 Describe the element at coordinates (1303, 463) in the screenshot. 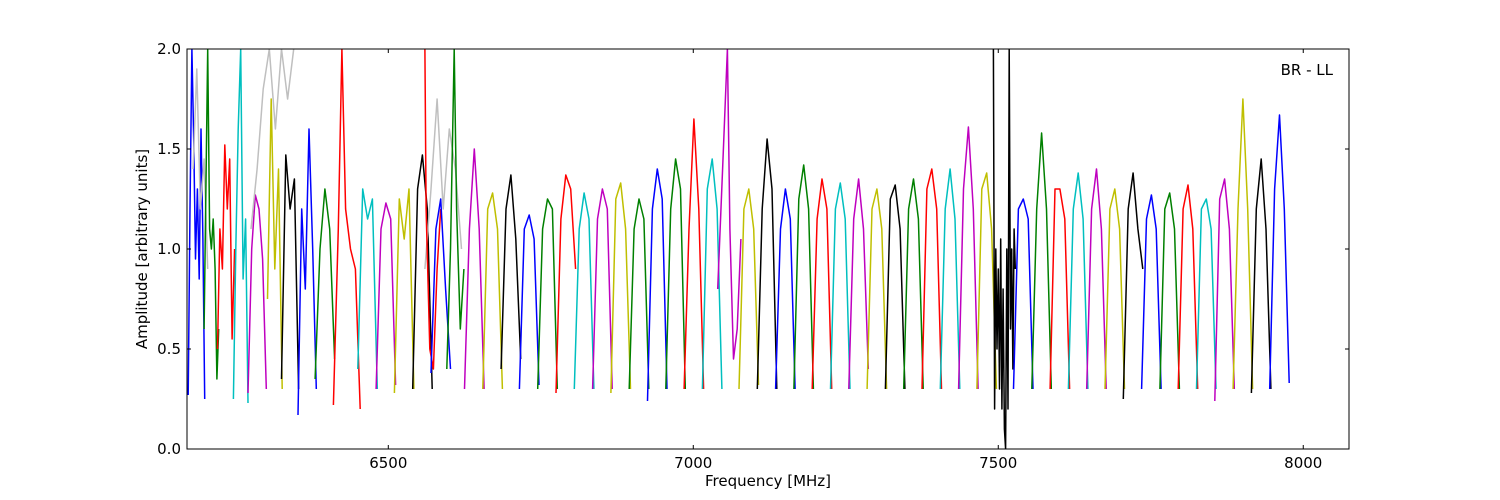

I see `x-tick-label: 8000` at that location.